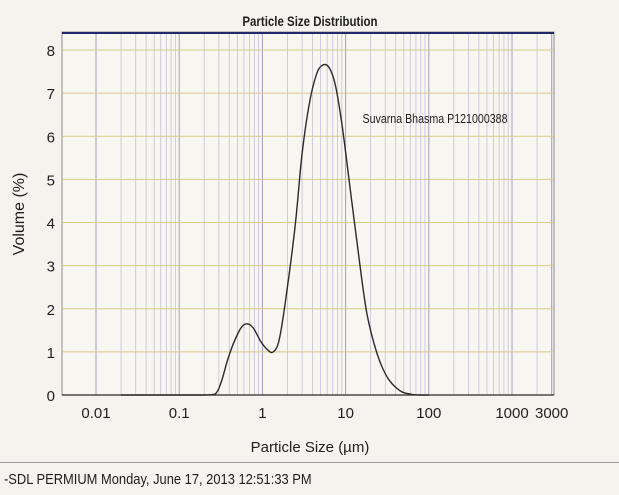  I want to click on y-axis-label: Volume (%), so click(19, 214).